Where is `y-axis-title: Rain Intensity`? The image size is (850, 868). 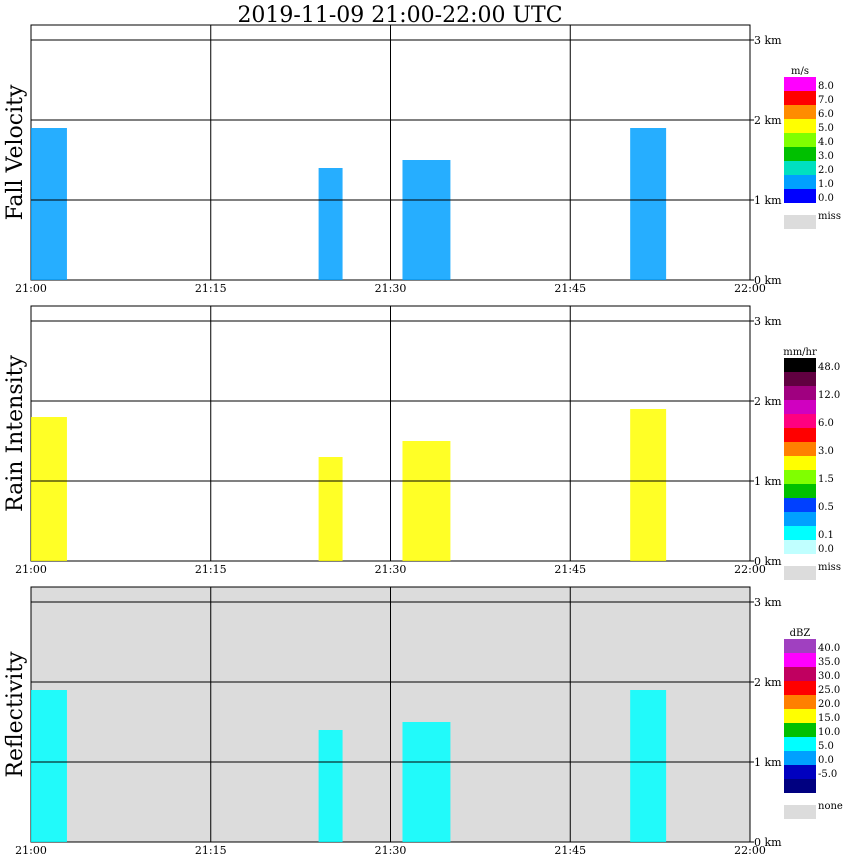
y-axis-title: Rain Intensity is located at coordinates (15, 432).